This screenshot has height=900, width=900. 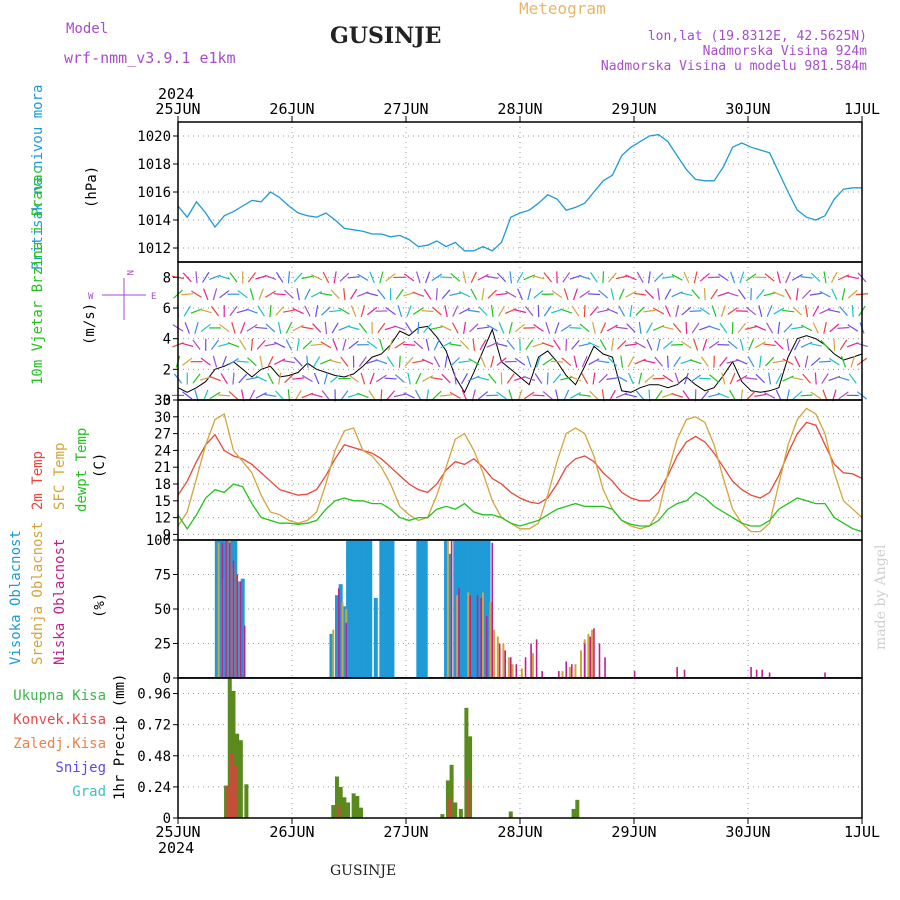 I want to click on pressure-ytick-label: 1016, so click(x=154, y=193).